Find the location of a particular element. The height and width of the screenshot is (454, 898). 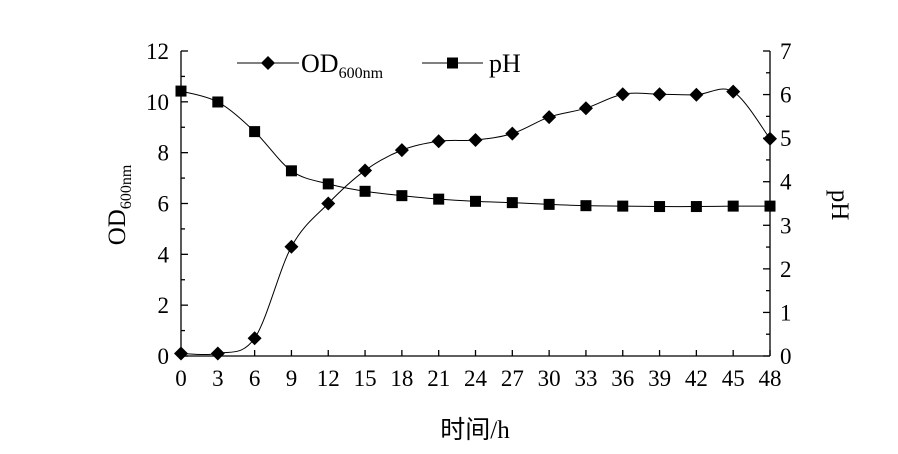

y2-tick-label: 3 is located at coordinates (786, 225).